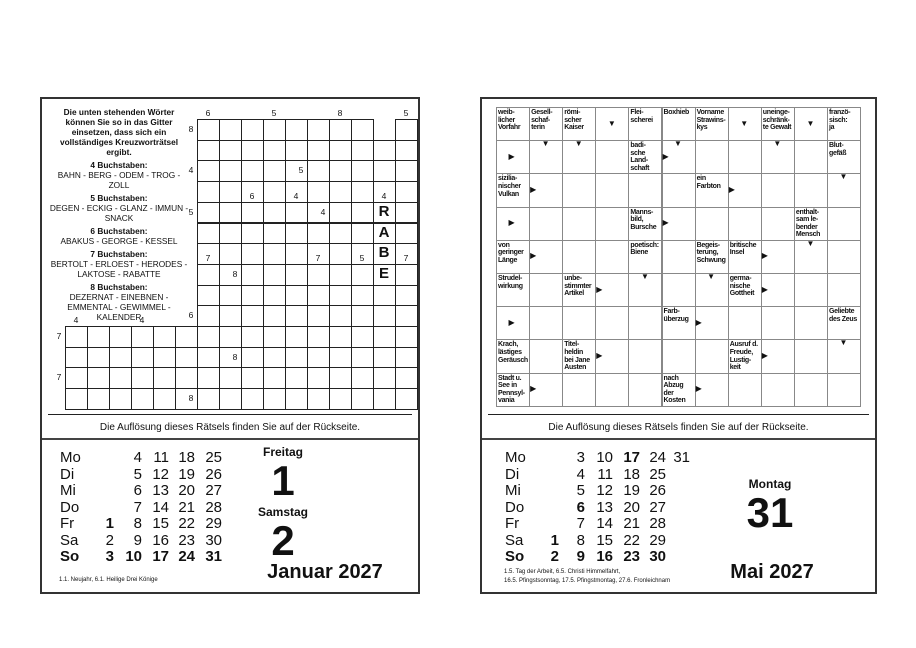 This screenshot has width=916, height=648. Describe the element at coordinates (657, 474) in the screenshot. I see `calendar-day: 25` at that location.